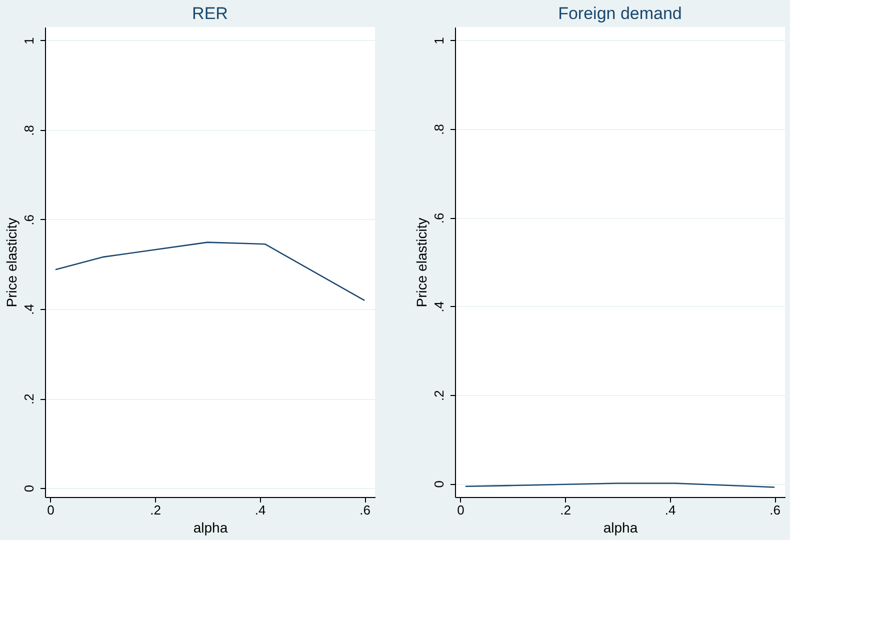  What do you see at coordinates (620, 13) in the screenshot?
I see `chart-title: Foreign demand` at bounding box center [620, 13].